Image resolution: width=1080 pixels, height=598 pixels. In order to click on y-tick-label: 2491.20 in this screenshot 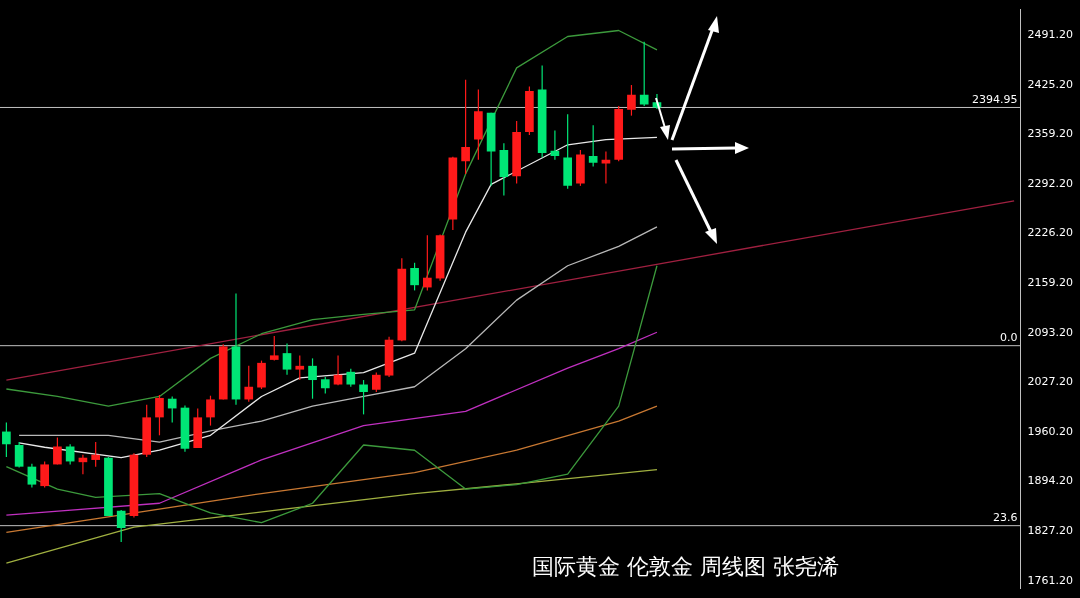, I will do `click(1050, 35)`.